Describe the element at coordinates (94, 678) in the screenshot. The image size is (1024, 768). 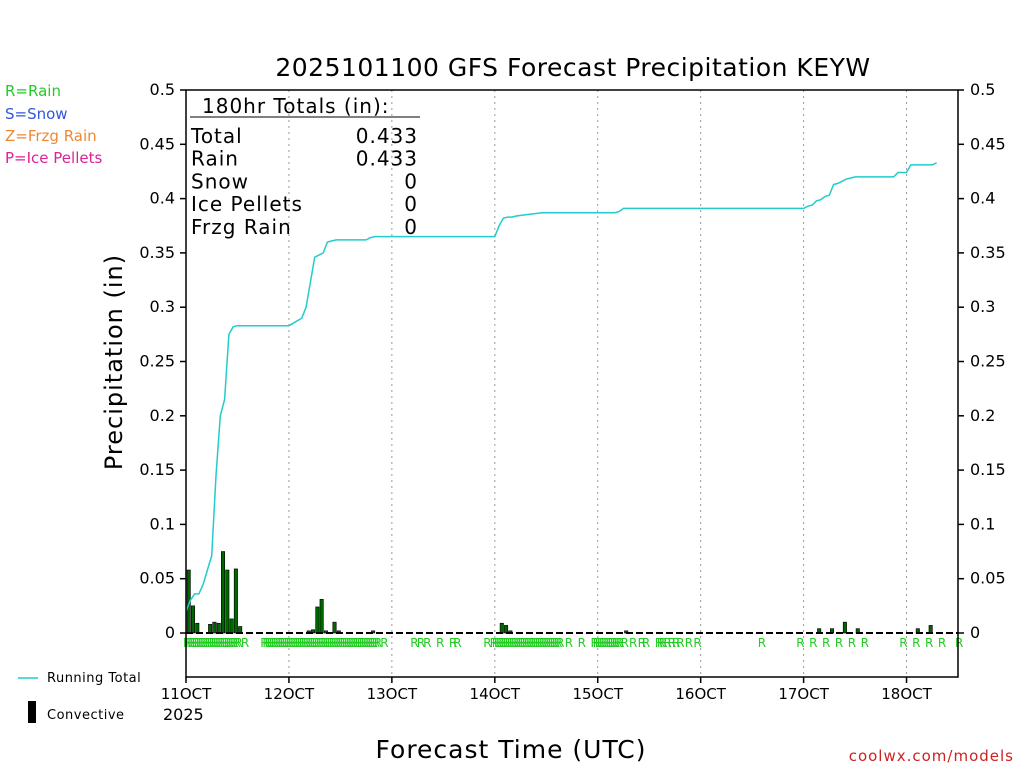
I see `legend-running-total-label: Running Total` at that location.